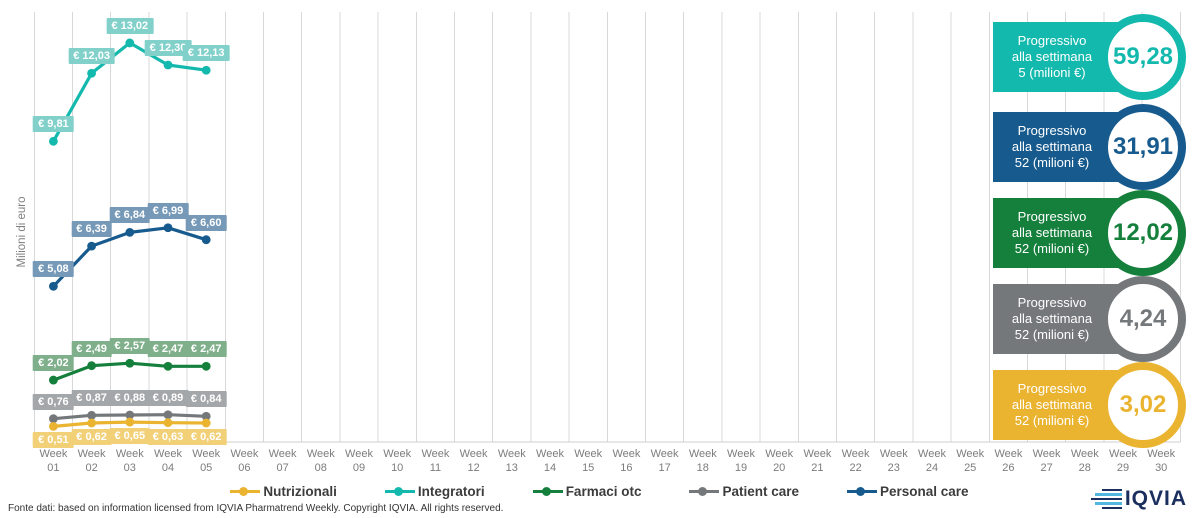  Describe the element at coordinates (168, 468) in the screenshot. I see `week-tick-label: 04` at that location.